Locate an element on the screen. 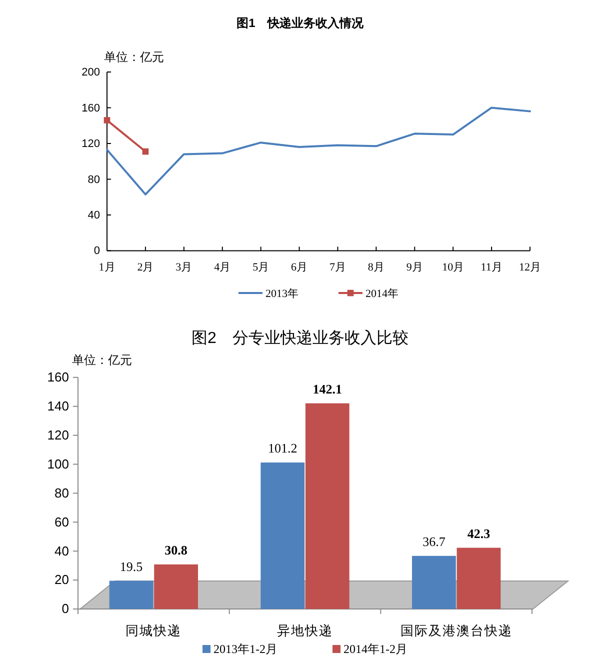 The height and width of the screenshot is (661, 590). x-tick-label: 11月 is located at coordinates (491, 268).